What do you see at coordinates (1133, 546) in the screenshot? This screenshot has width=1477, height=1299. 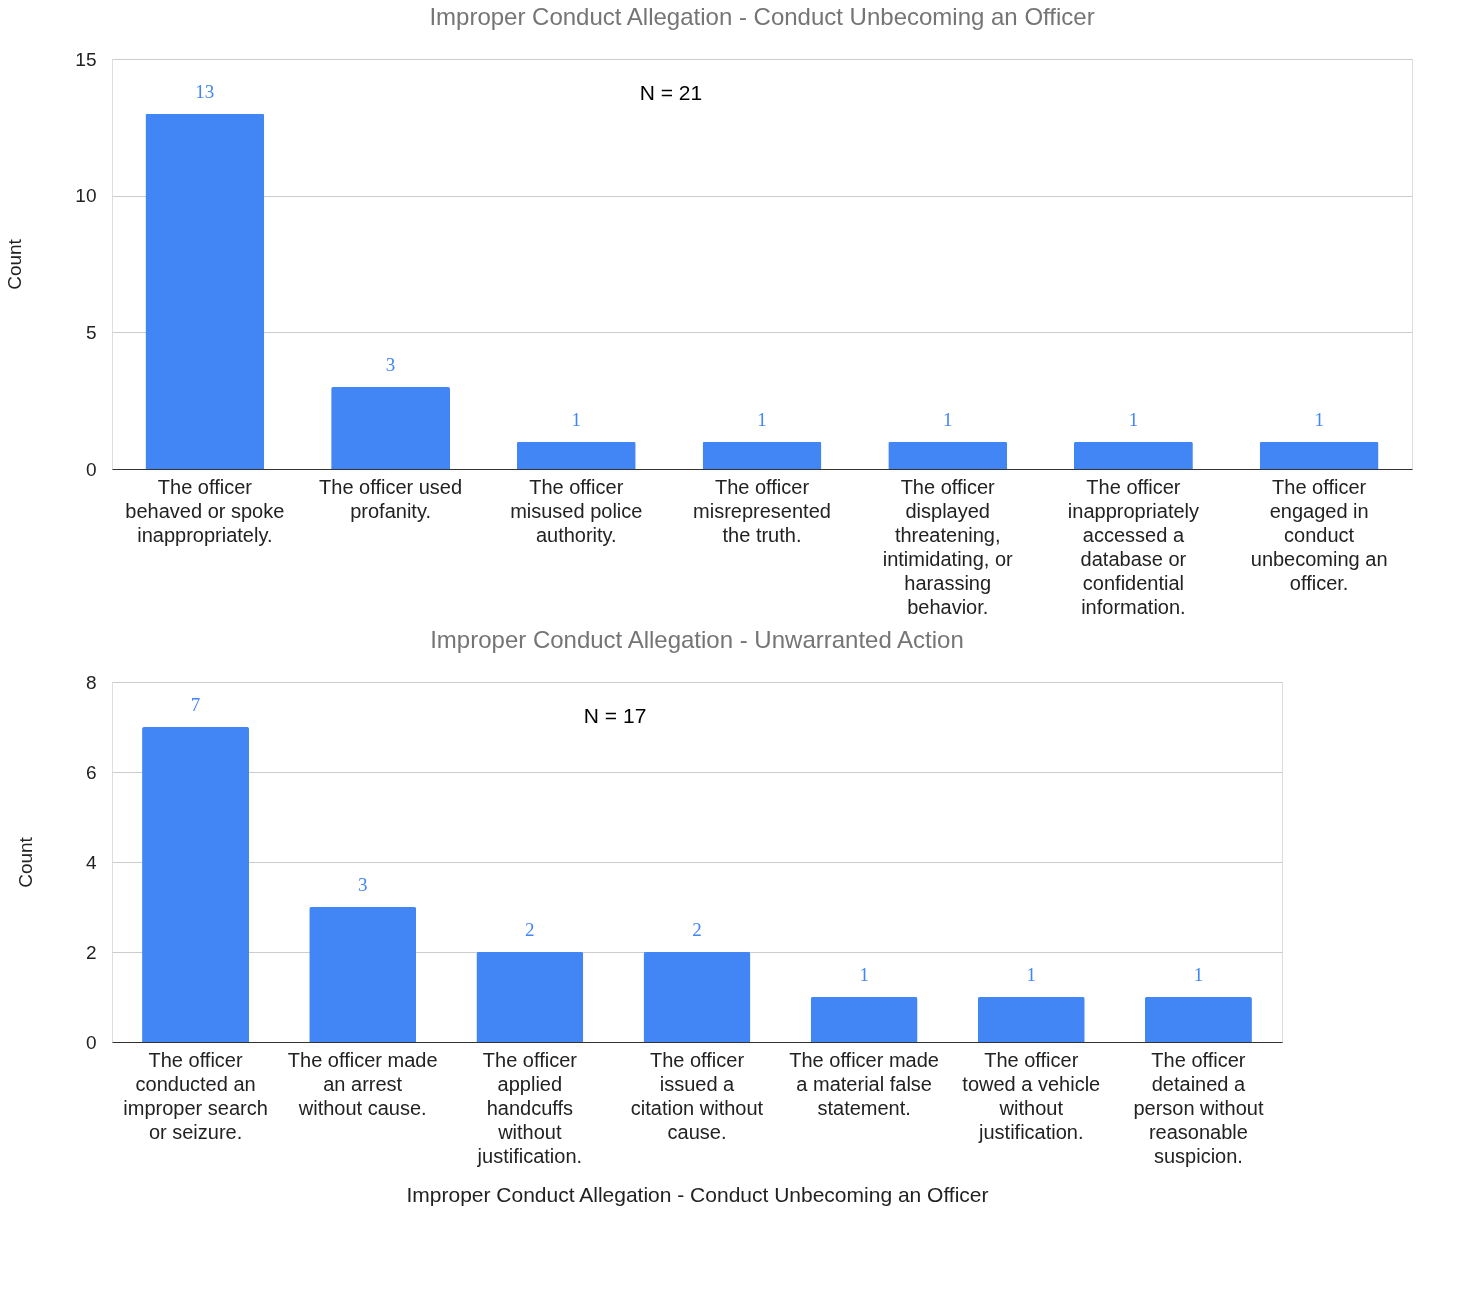 I see `x-tick-label: The officer inappropriately accessed a database or confidential information.` at bounding box center [1133, 546].